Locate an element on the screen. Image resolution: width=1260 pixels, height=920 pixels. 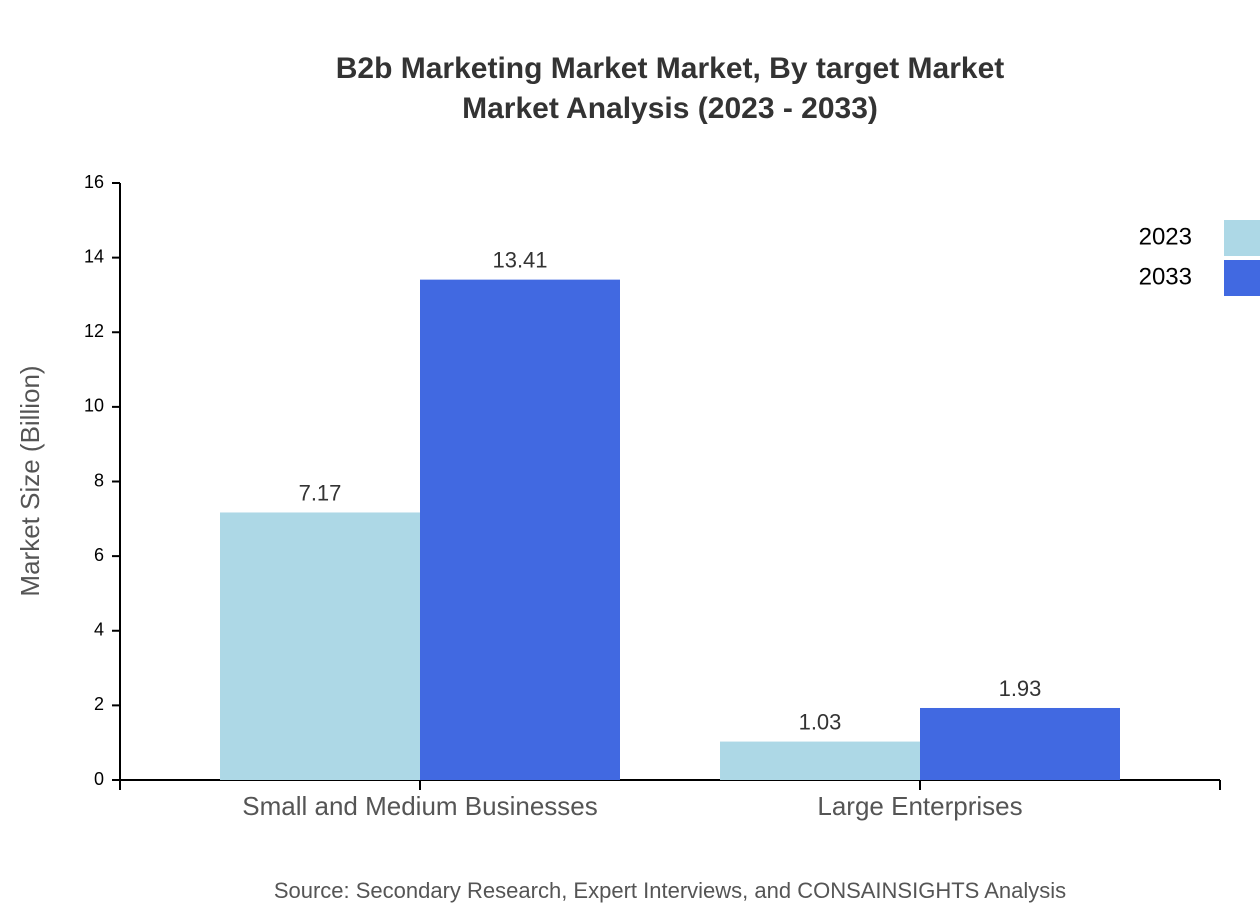
x-tick-label: Large Enterprises is located at coordinates (919, 806).